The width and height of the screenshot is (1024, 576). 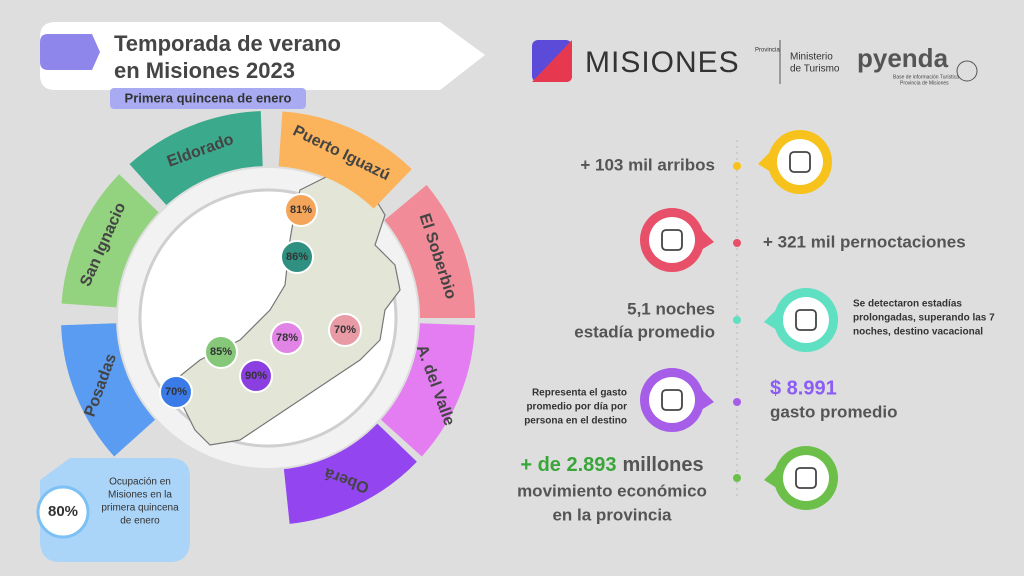 I want to click on occupancy-caption: primera quincena, so click(x=140, y=508).